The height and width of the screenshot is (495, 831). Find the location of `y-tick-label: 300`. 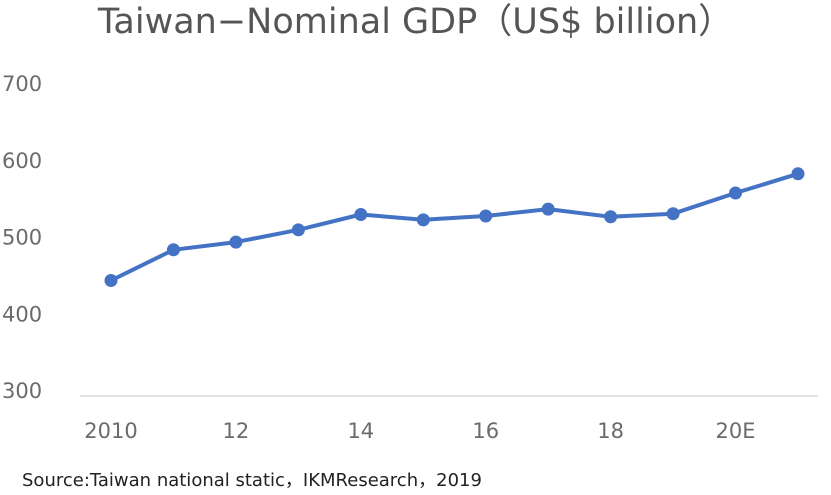

y-tick-label: 300 is located at coordinates (22, 391).